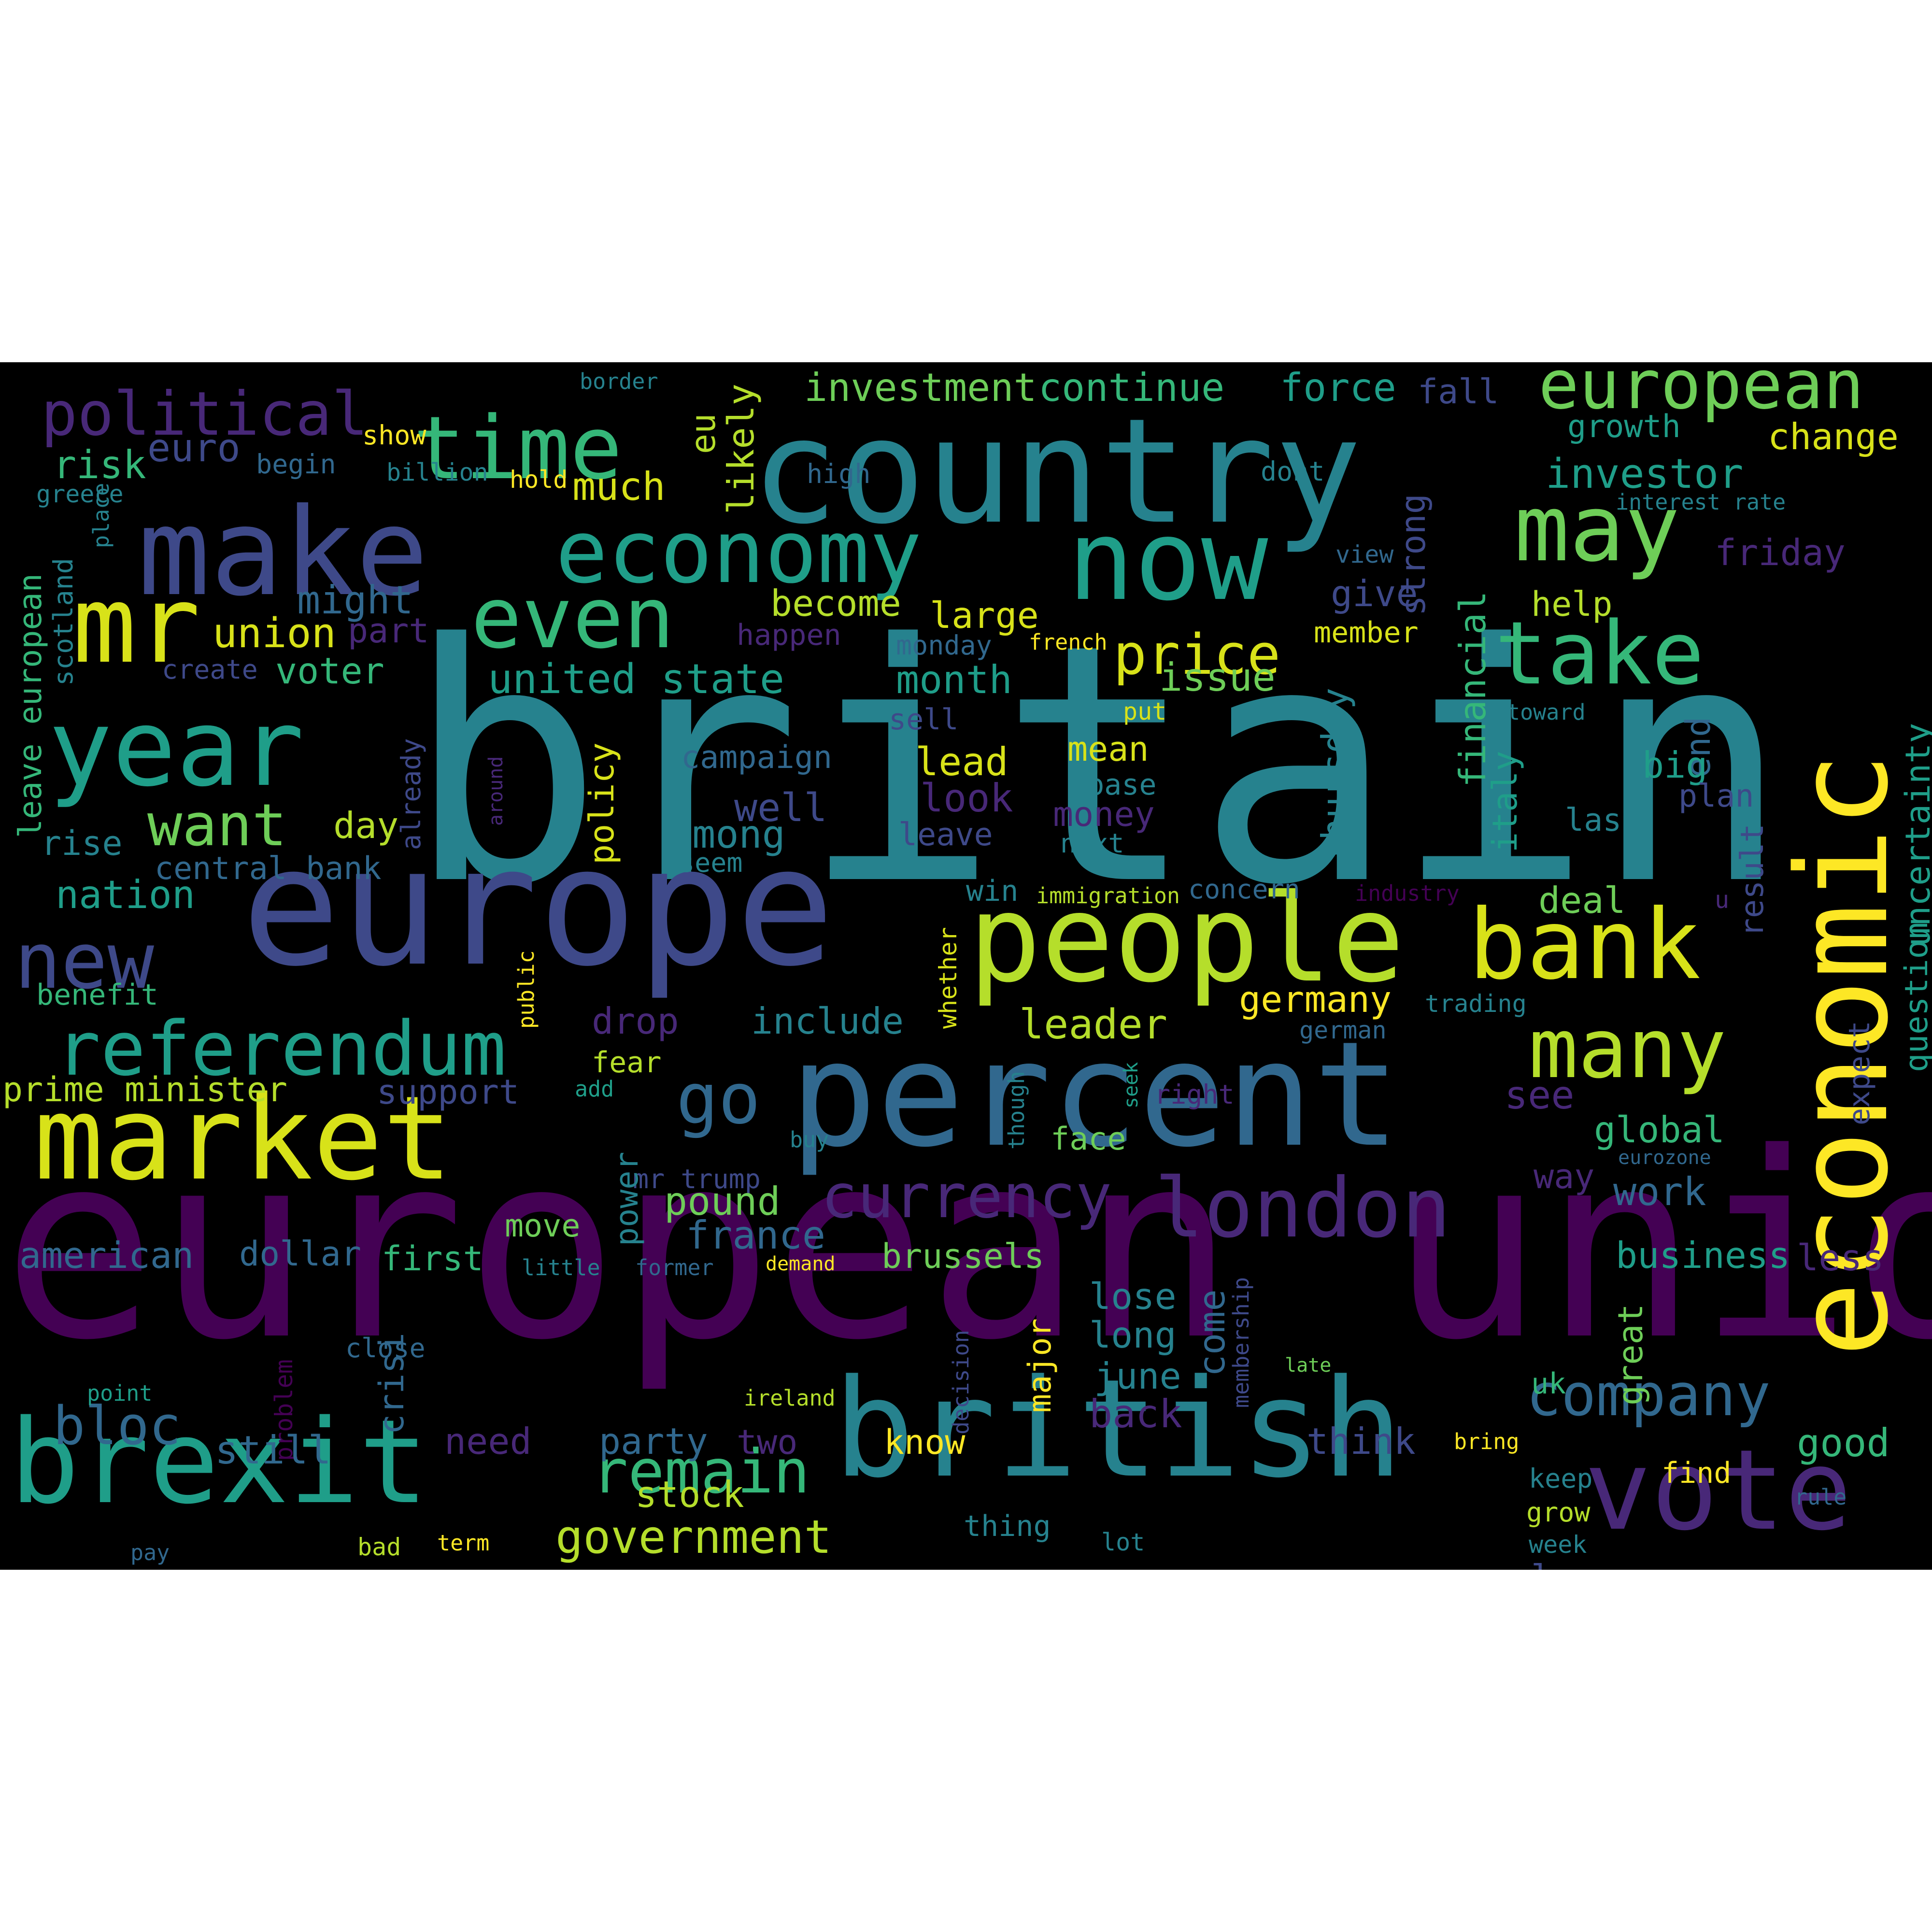  Describe the element at coordinates (101, 515) in the screenshot. I see `cloud-word-place: place` at that location.